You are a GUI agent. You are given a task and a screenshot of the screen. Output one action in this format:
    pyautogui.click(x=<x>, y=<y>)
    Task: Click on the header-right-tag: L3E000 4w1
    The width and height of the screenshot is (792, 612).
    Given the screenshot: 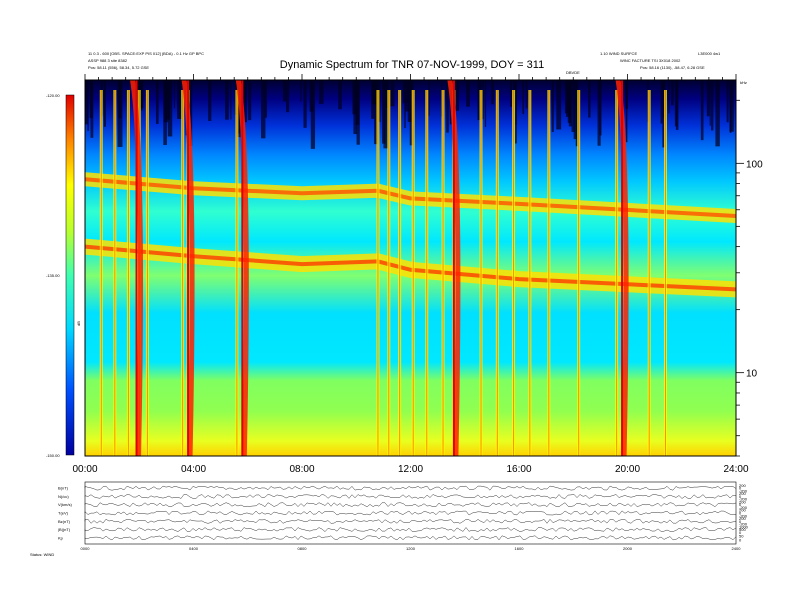 What is the action you would take?
    pyautogui.click(x=709, y=53)
    